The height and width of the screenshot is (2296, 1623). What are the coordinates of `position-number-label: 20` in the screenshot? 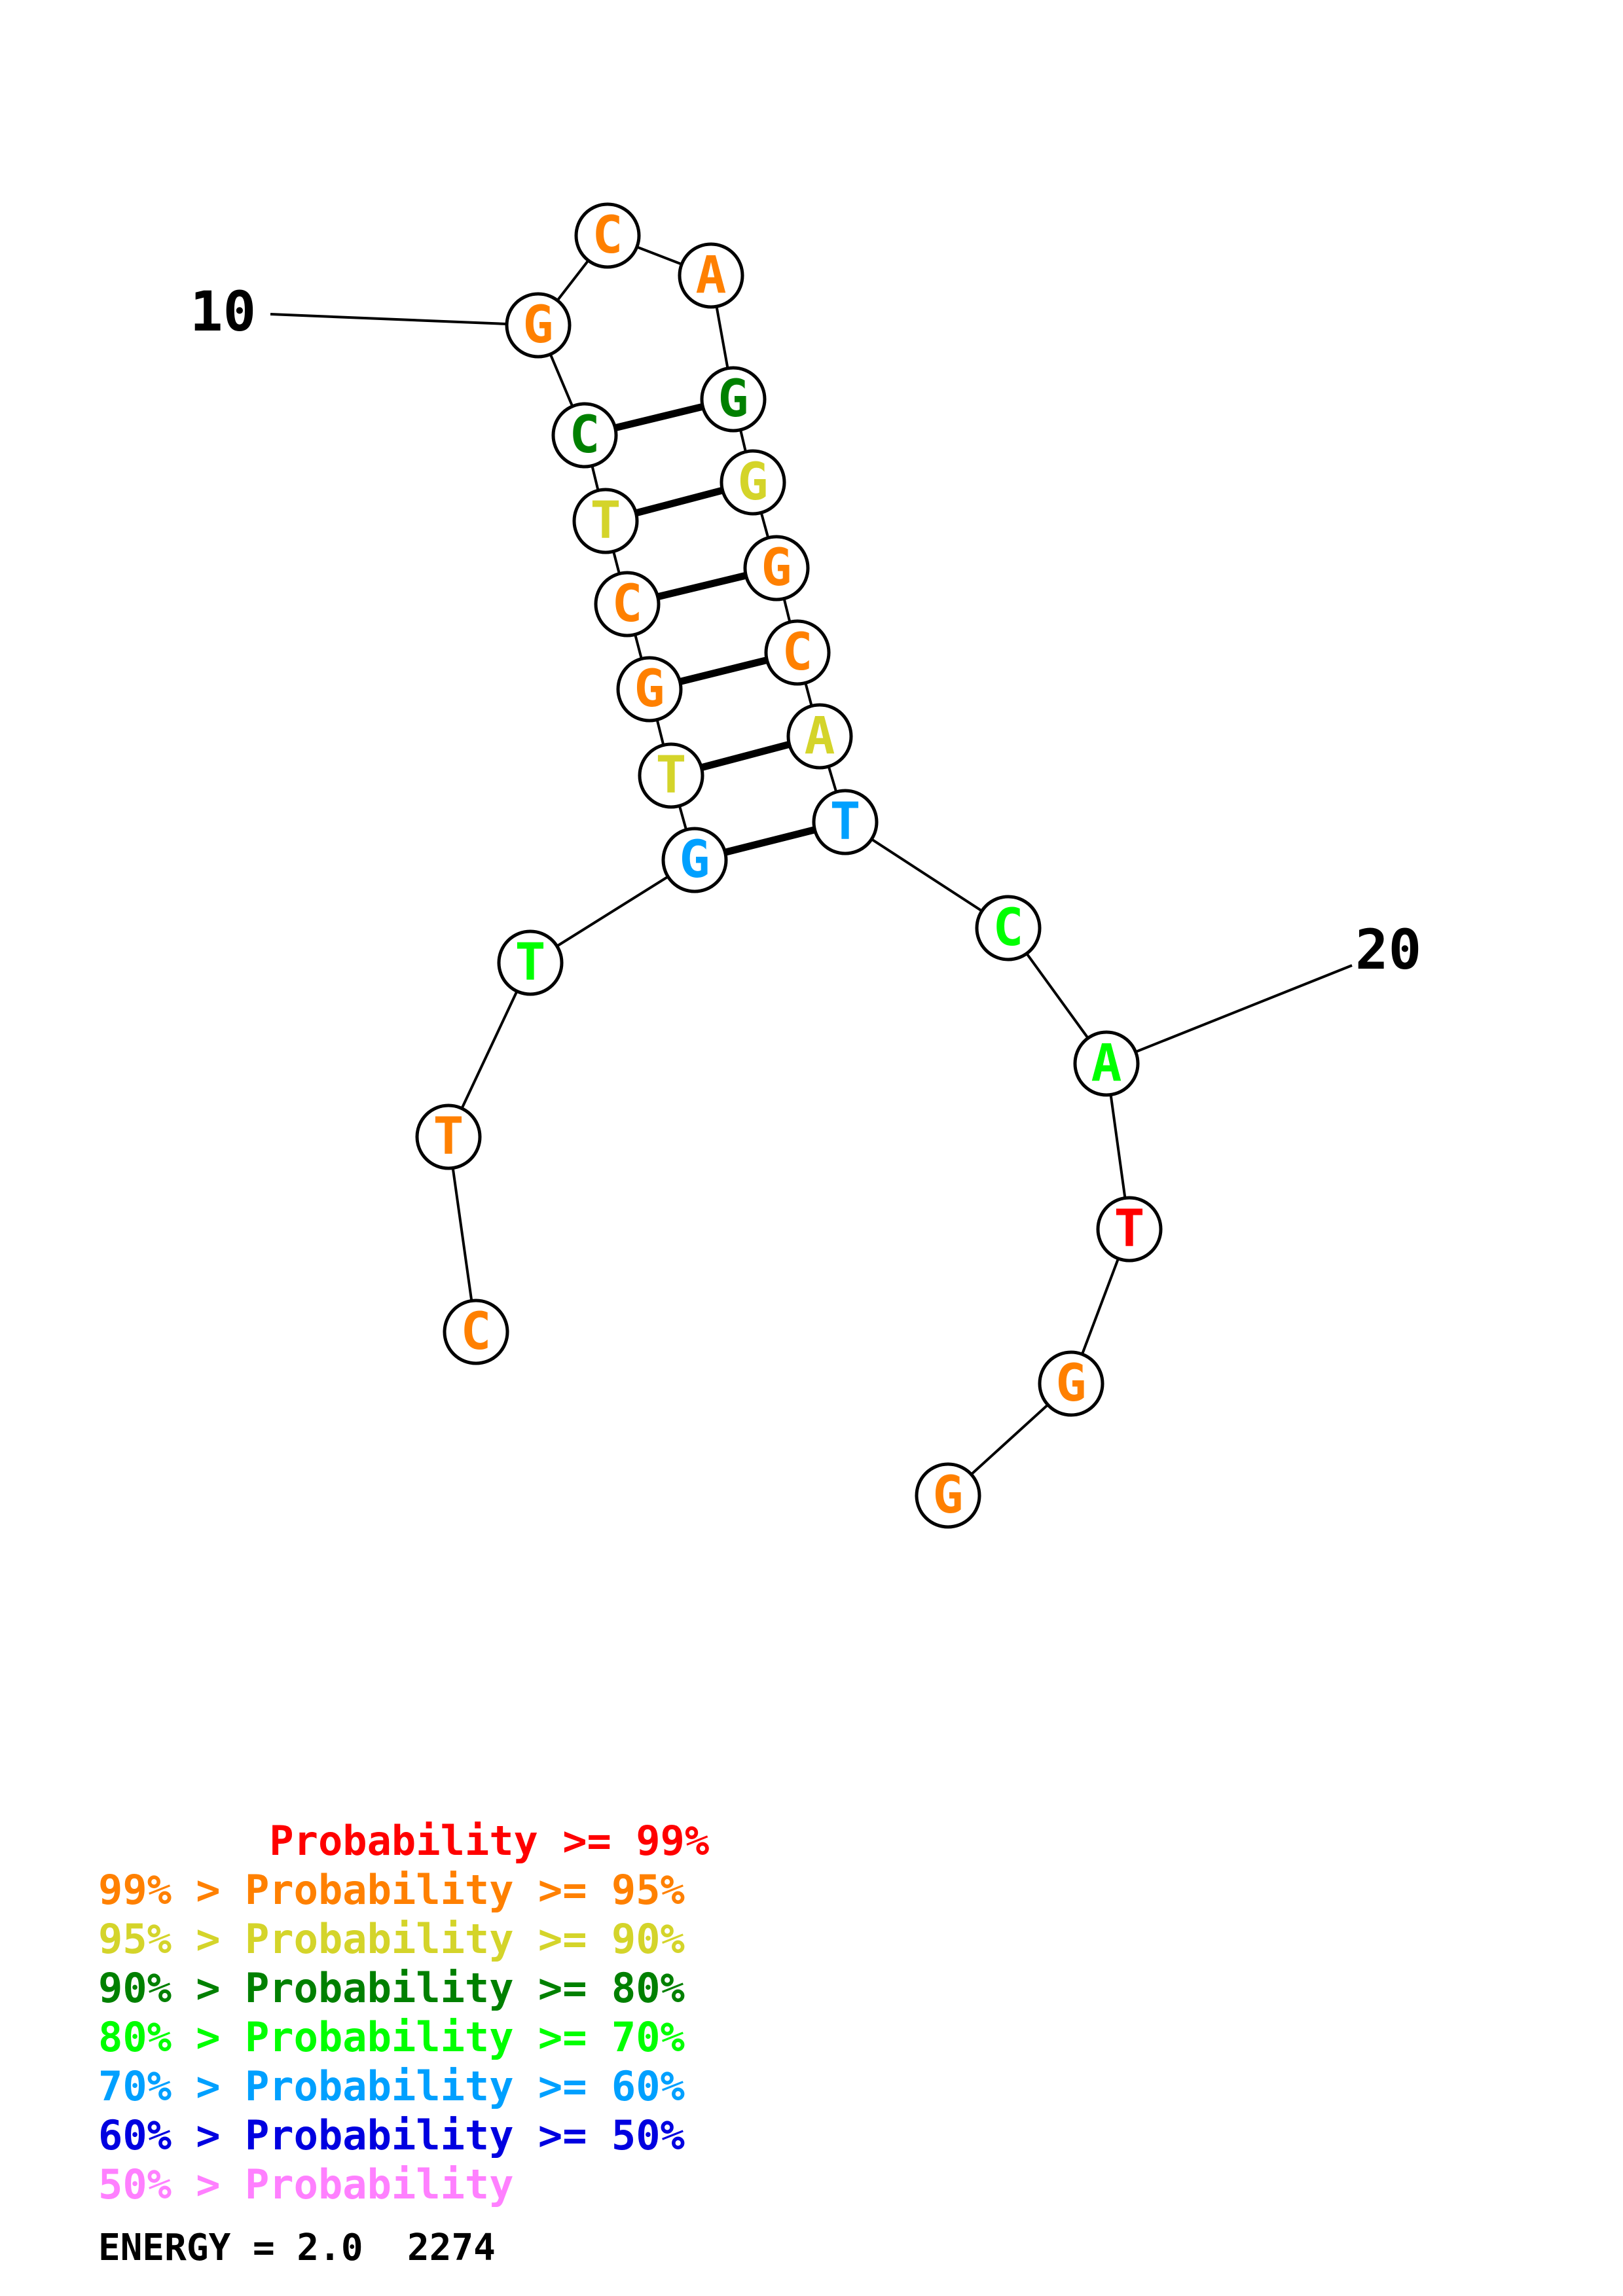 It's located at (1388, 950).